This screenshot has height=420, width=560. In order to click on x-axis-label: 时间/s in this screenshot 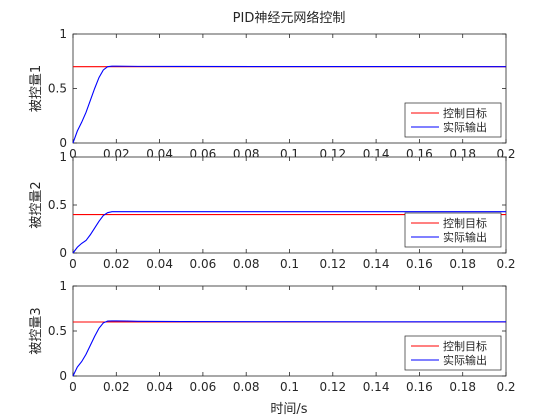, I will do `click(288, 409)`.